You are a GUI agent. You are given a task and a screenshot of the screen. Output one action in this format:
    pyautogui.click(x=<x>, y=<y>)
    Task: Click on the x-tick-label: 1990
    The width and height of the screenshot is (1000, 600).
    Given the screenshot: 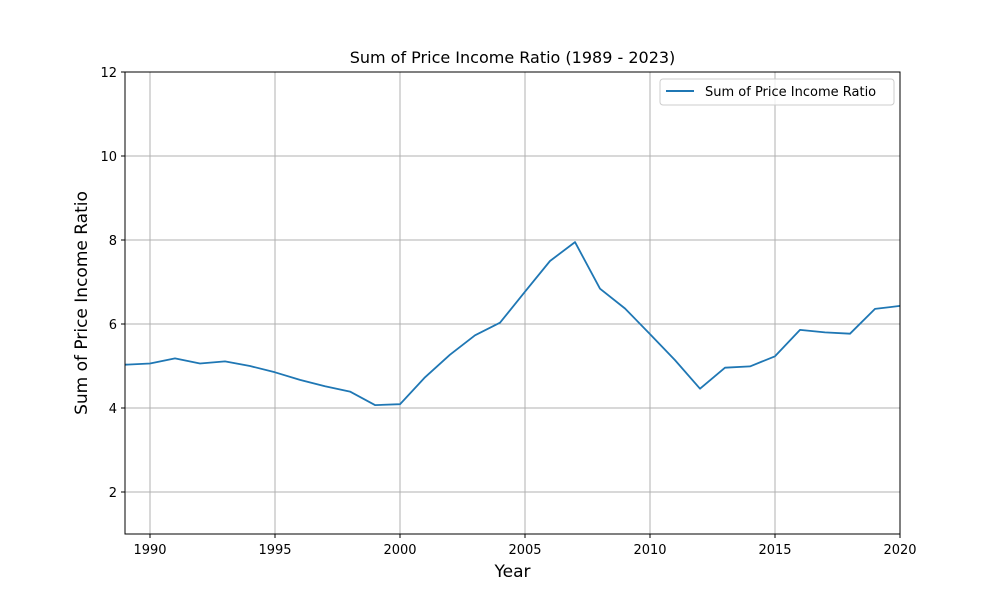 What is the action you would take?
    pyautogui.click(x=149, y=550)
    